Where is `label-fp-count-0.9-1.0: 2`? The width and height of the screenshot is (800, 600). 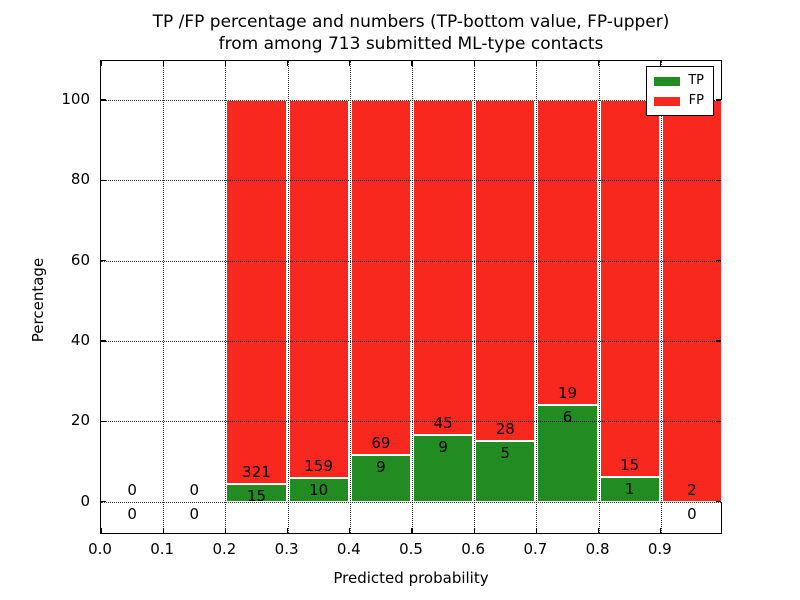
label-fp-count-0.9-1.0: 2 is located at coordinates (692, 489).